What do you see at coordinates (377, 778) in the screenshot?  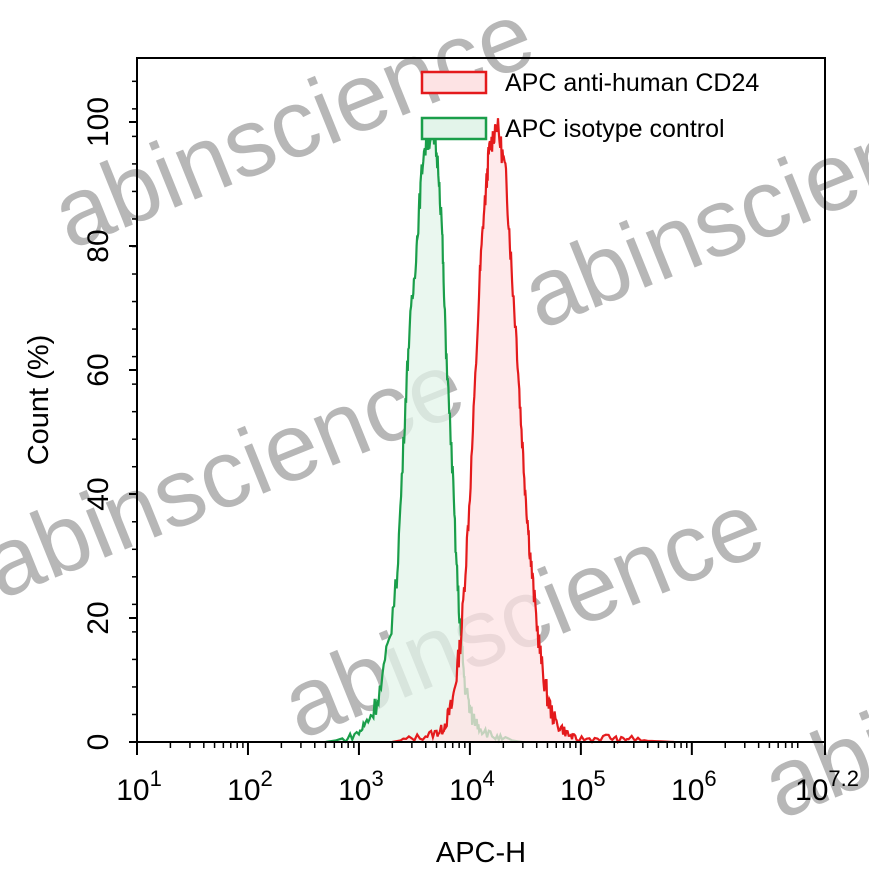 I see `x-tick-exponent: 3` at bounding box center [377, 778].